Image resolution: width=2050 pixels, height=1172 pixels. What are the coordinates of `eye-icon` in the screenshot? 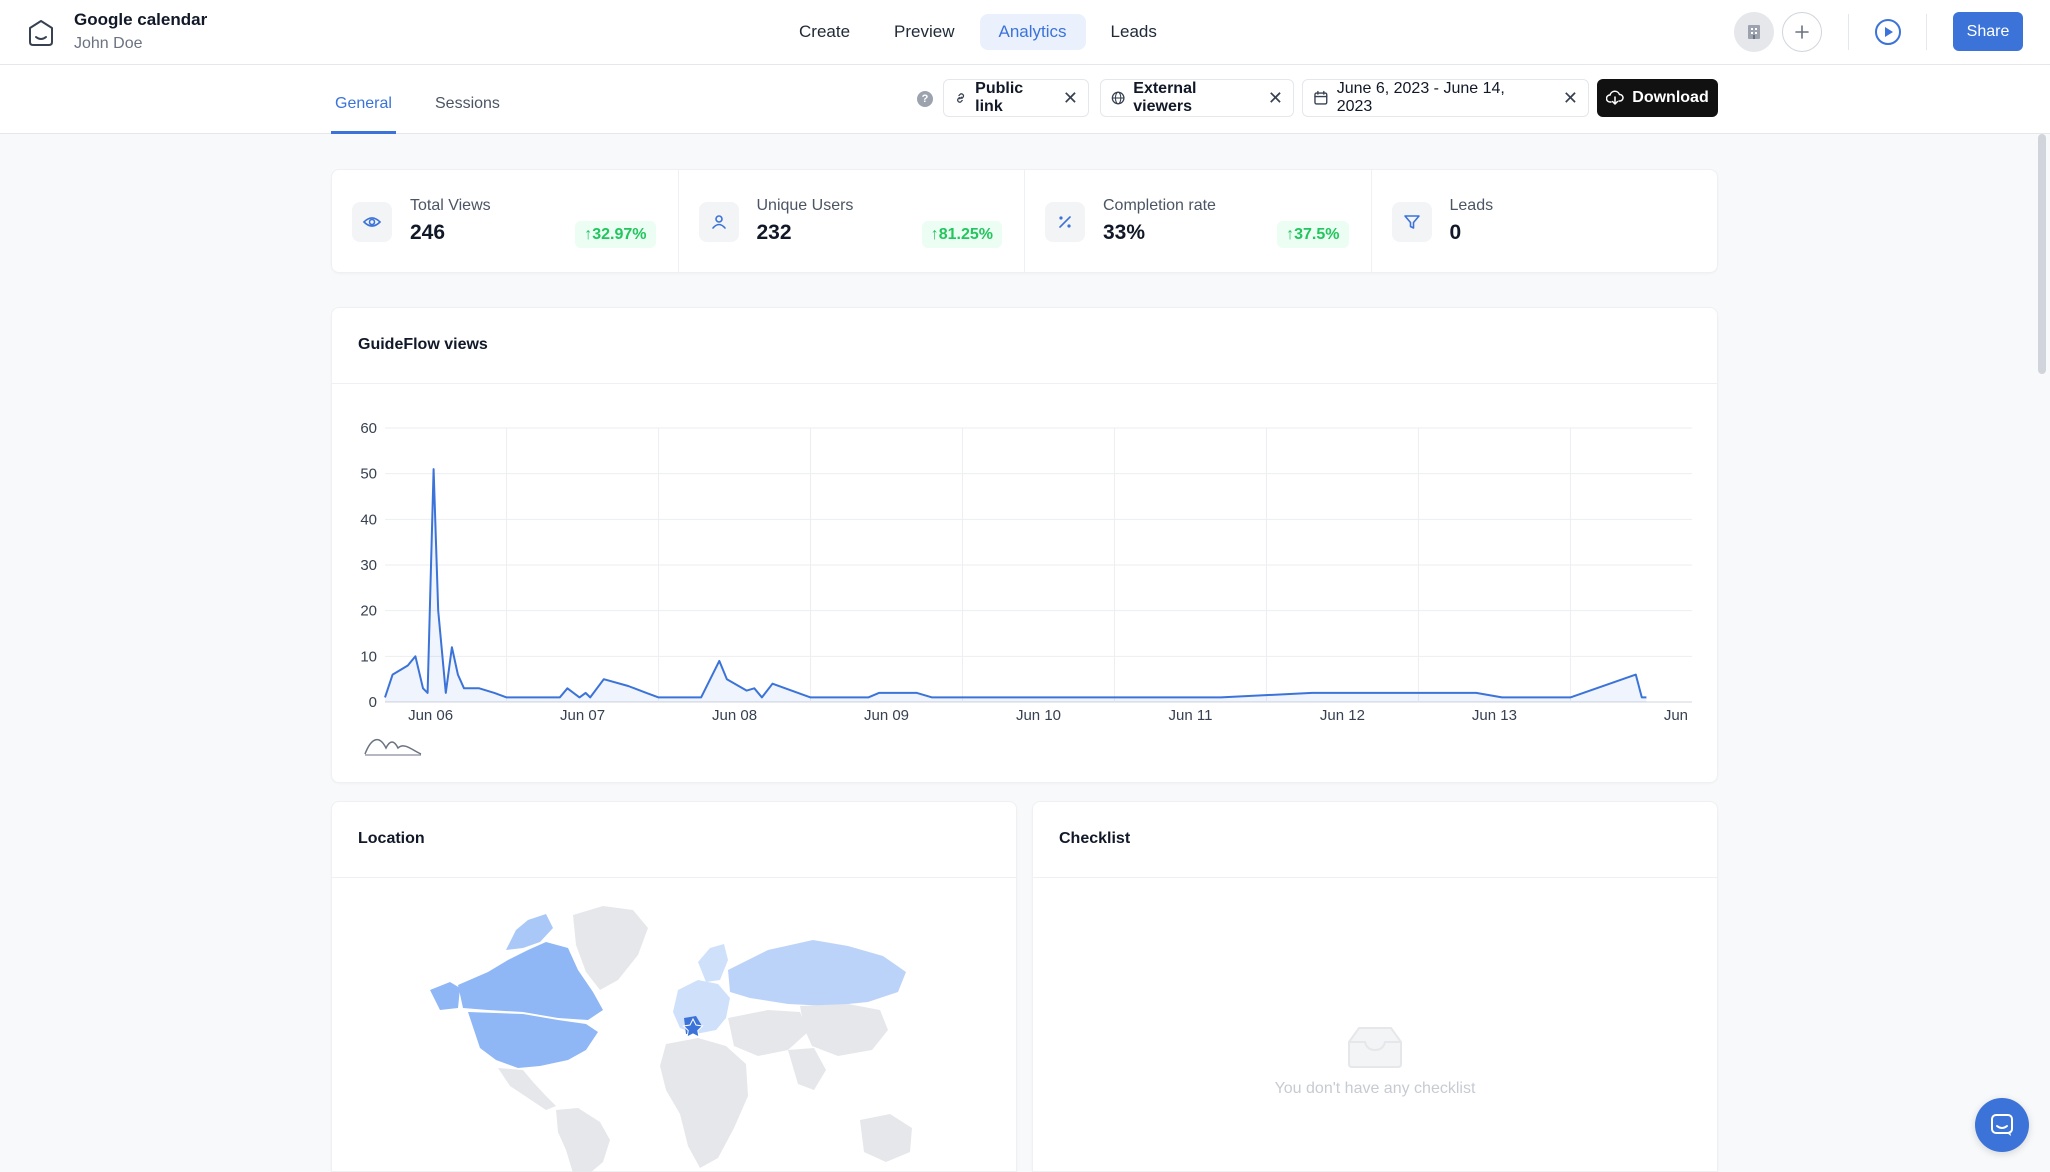 It's located at (372, 222).